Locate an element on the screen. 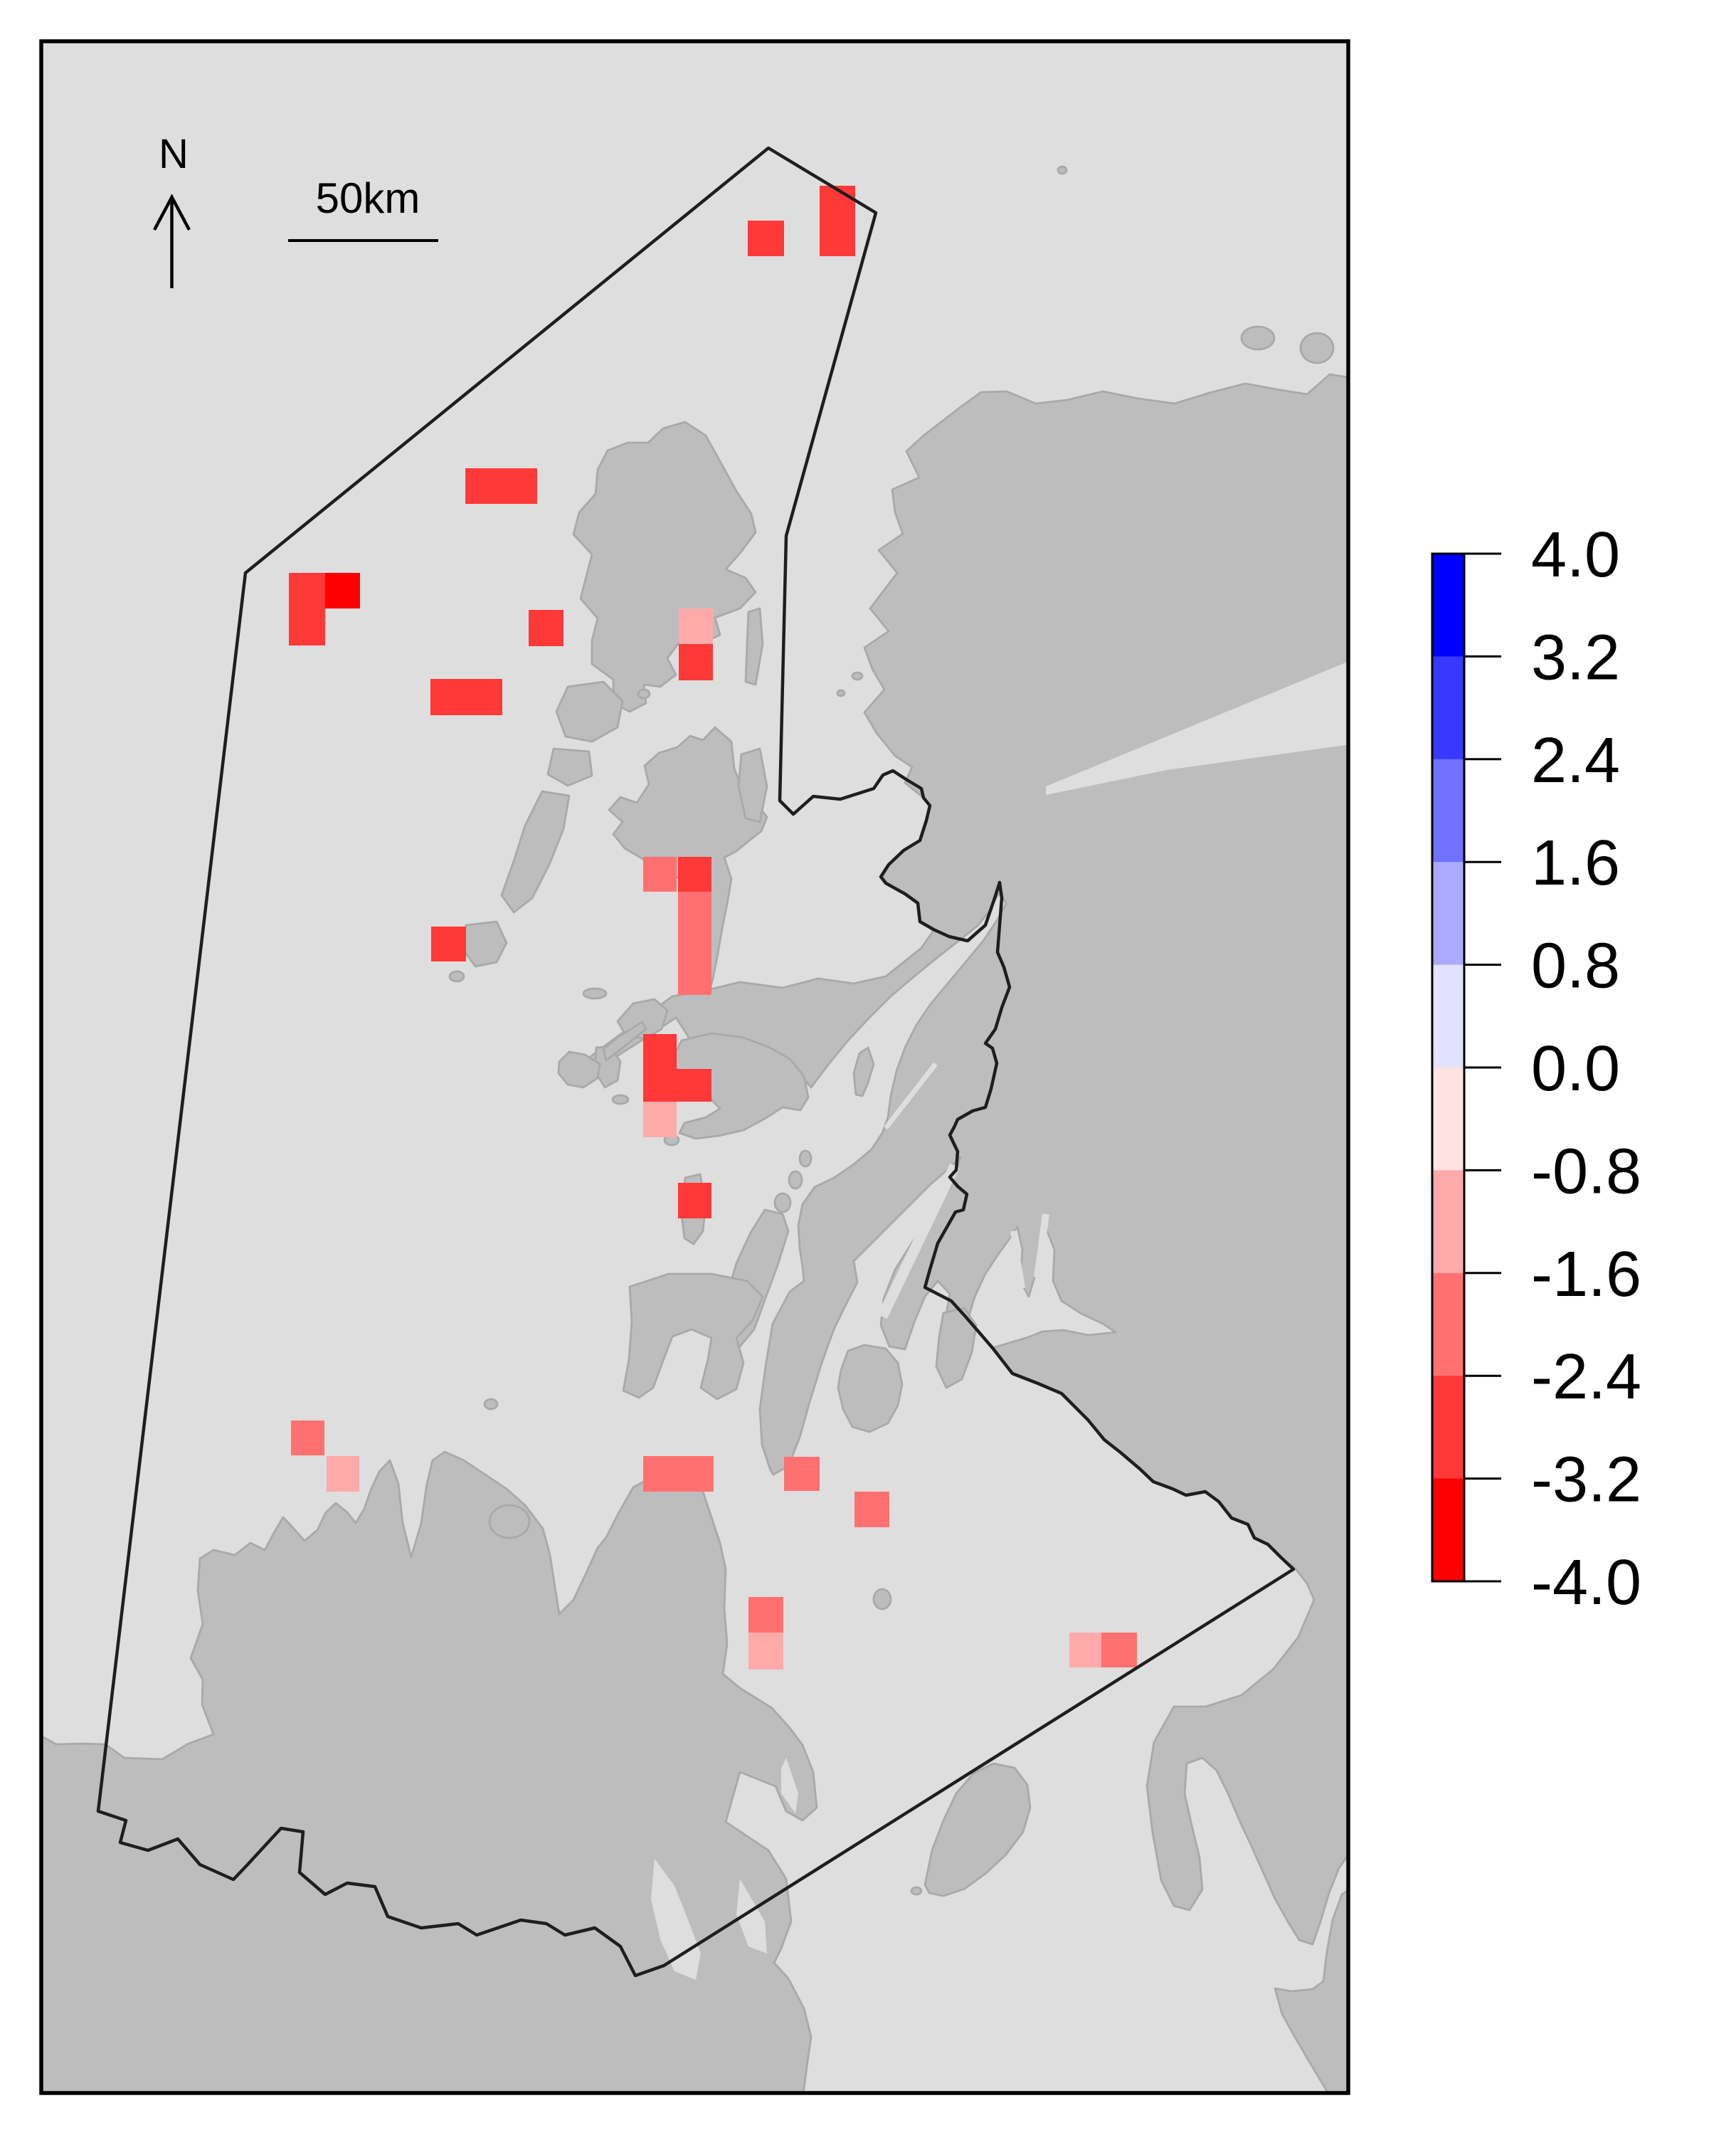 The height and width of the screenshot is (2135, 1736). svg-text: N is located at coordinates (174, 154).